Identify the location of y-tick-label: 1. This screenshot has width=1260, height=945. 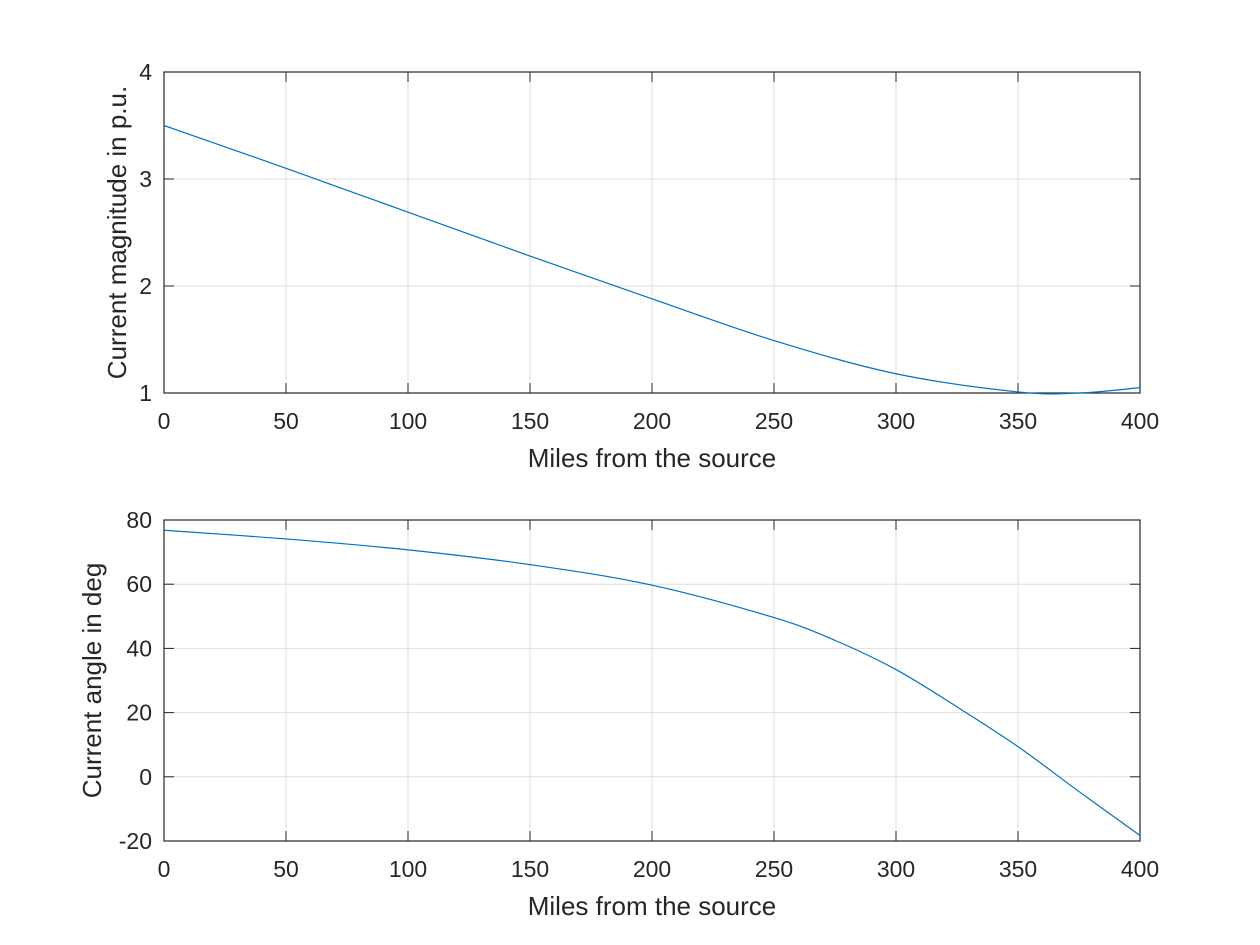
(145, 393).